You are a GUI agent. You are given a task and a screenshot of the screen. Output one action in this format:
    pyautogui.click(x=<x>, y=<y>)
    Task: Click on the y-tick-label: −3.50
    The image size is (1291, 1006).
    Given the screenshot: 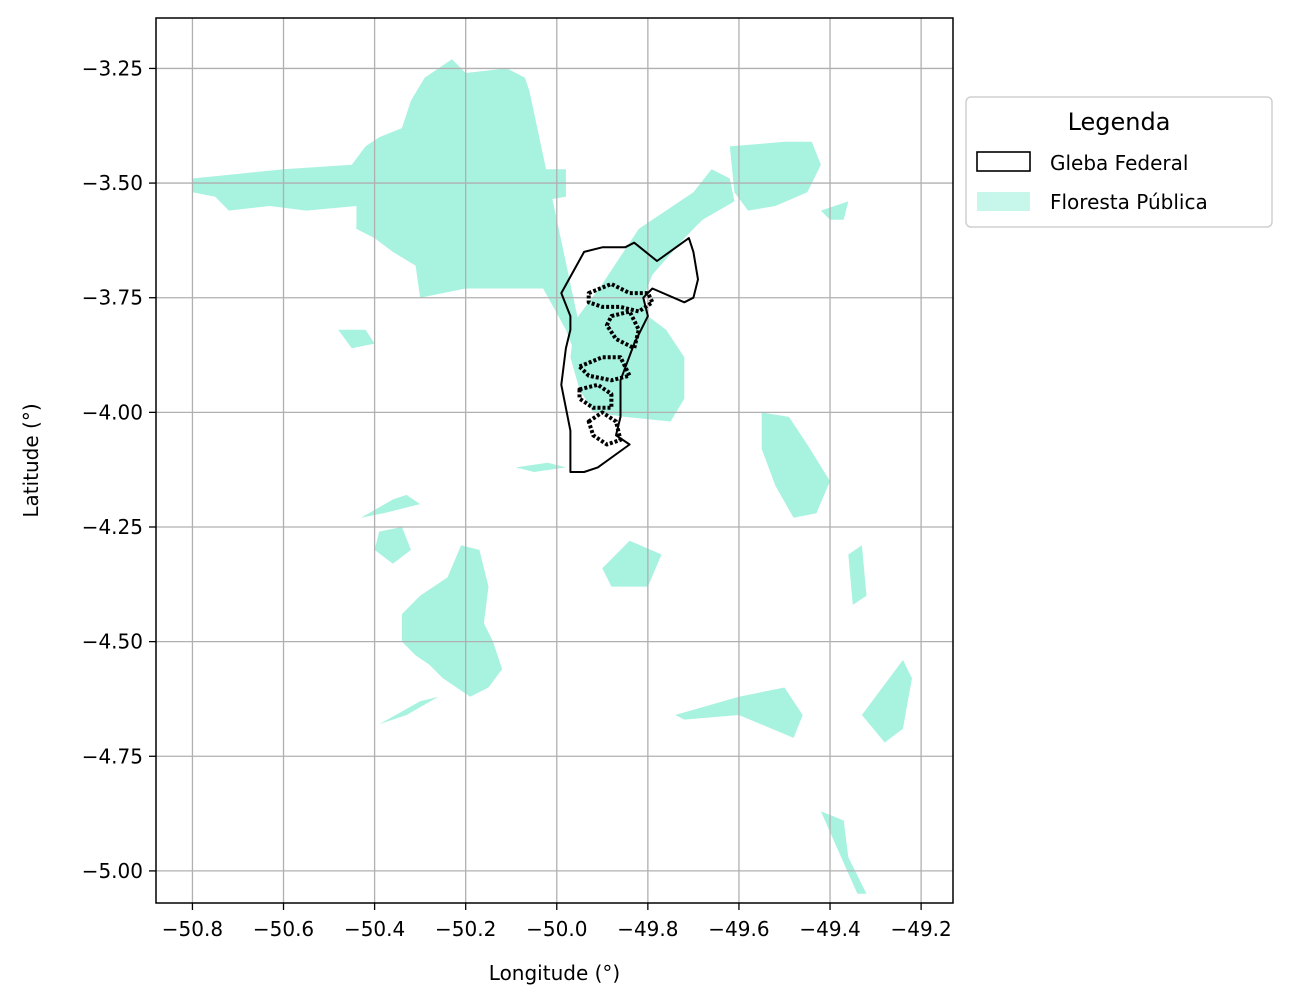 What is the action you would take?
    pyautogui.click(x=112, y=183)
    